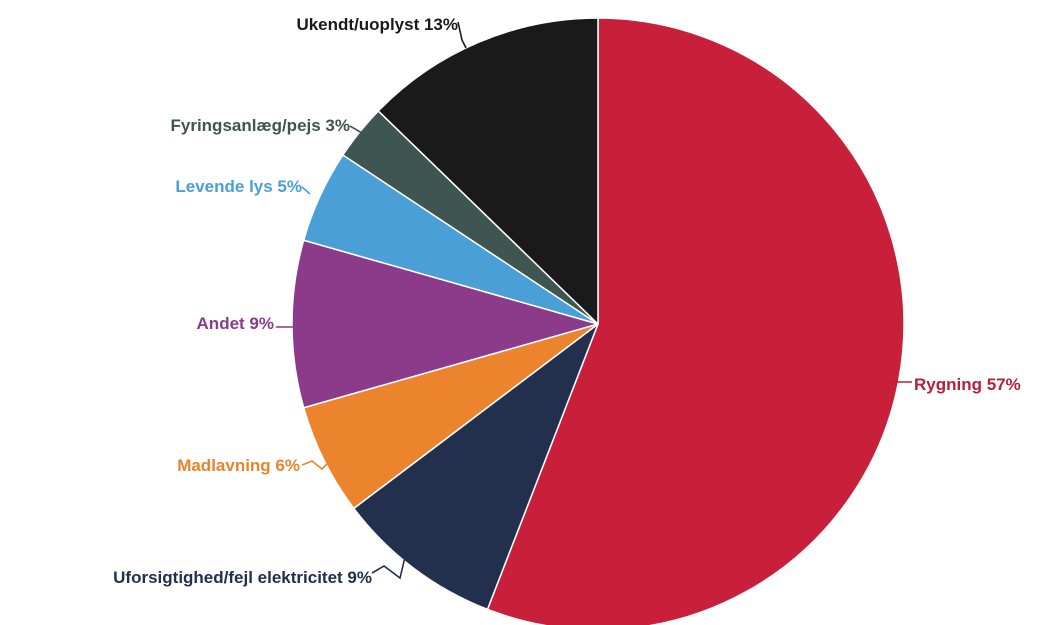  Describe the element at coordinates (356, 129) in the screenshot. I see `leader-fyringsanlaeg-pejs` at that location.